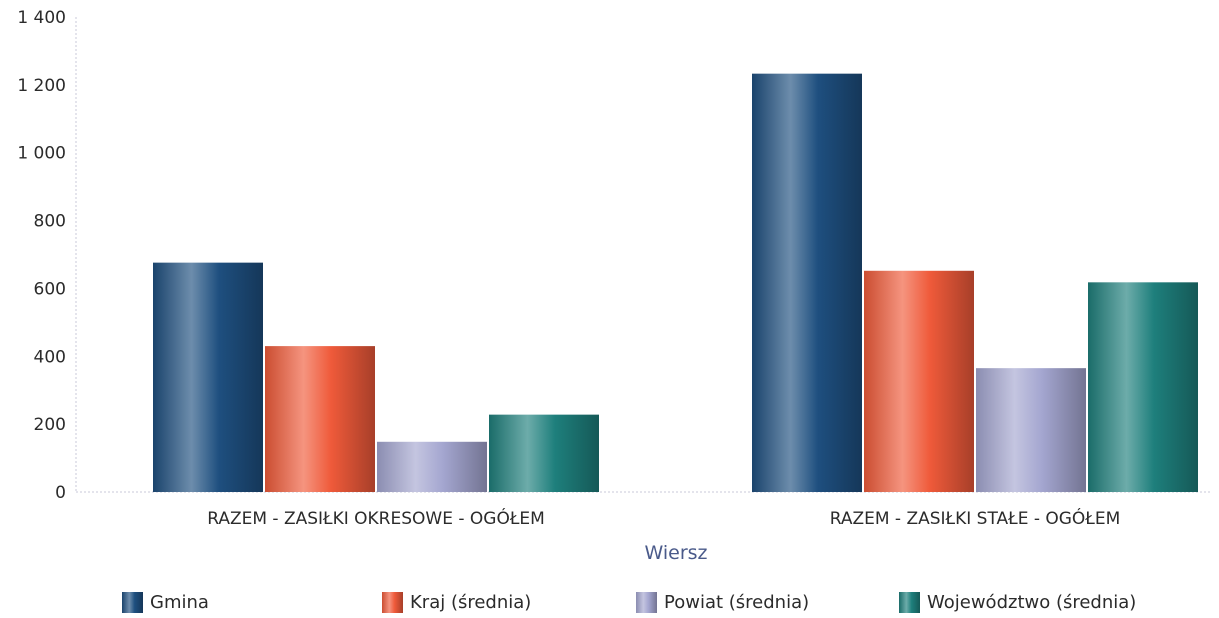 The image size is (1219, 618). I want to click on legend-item: Gmina, so click(165, 602).